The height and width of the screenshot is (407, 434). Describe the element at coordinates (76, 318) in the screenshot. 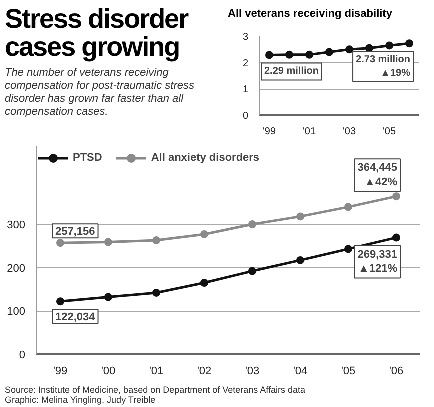

I see `annotation: 122,034` at that location.